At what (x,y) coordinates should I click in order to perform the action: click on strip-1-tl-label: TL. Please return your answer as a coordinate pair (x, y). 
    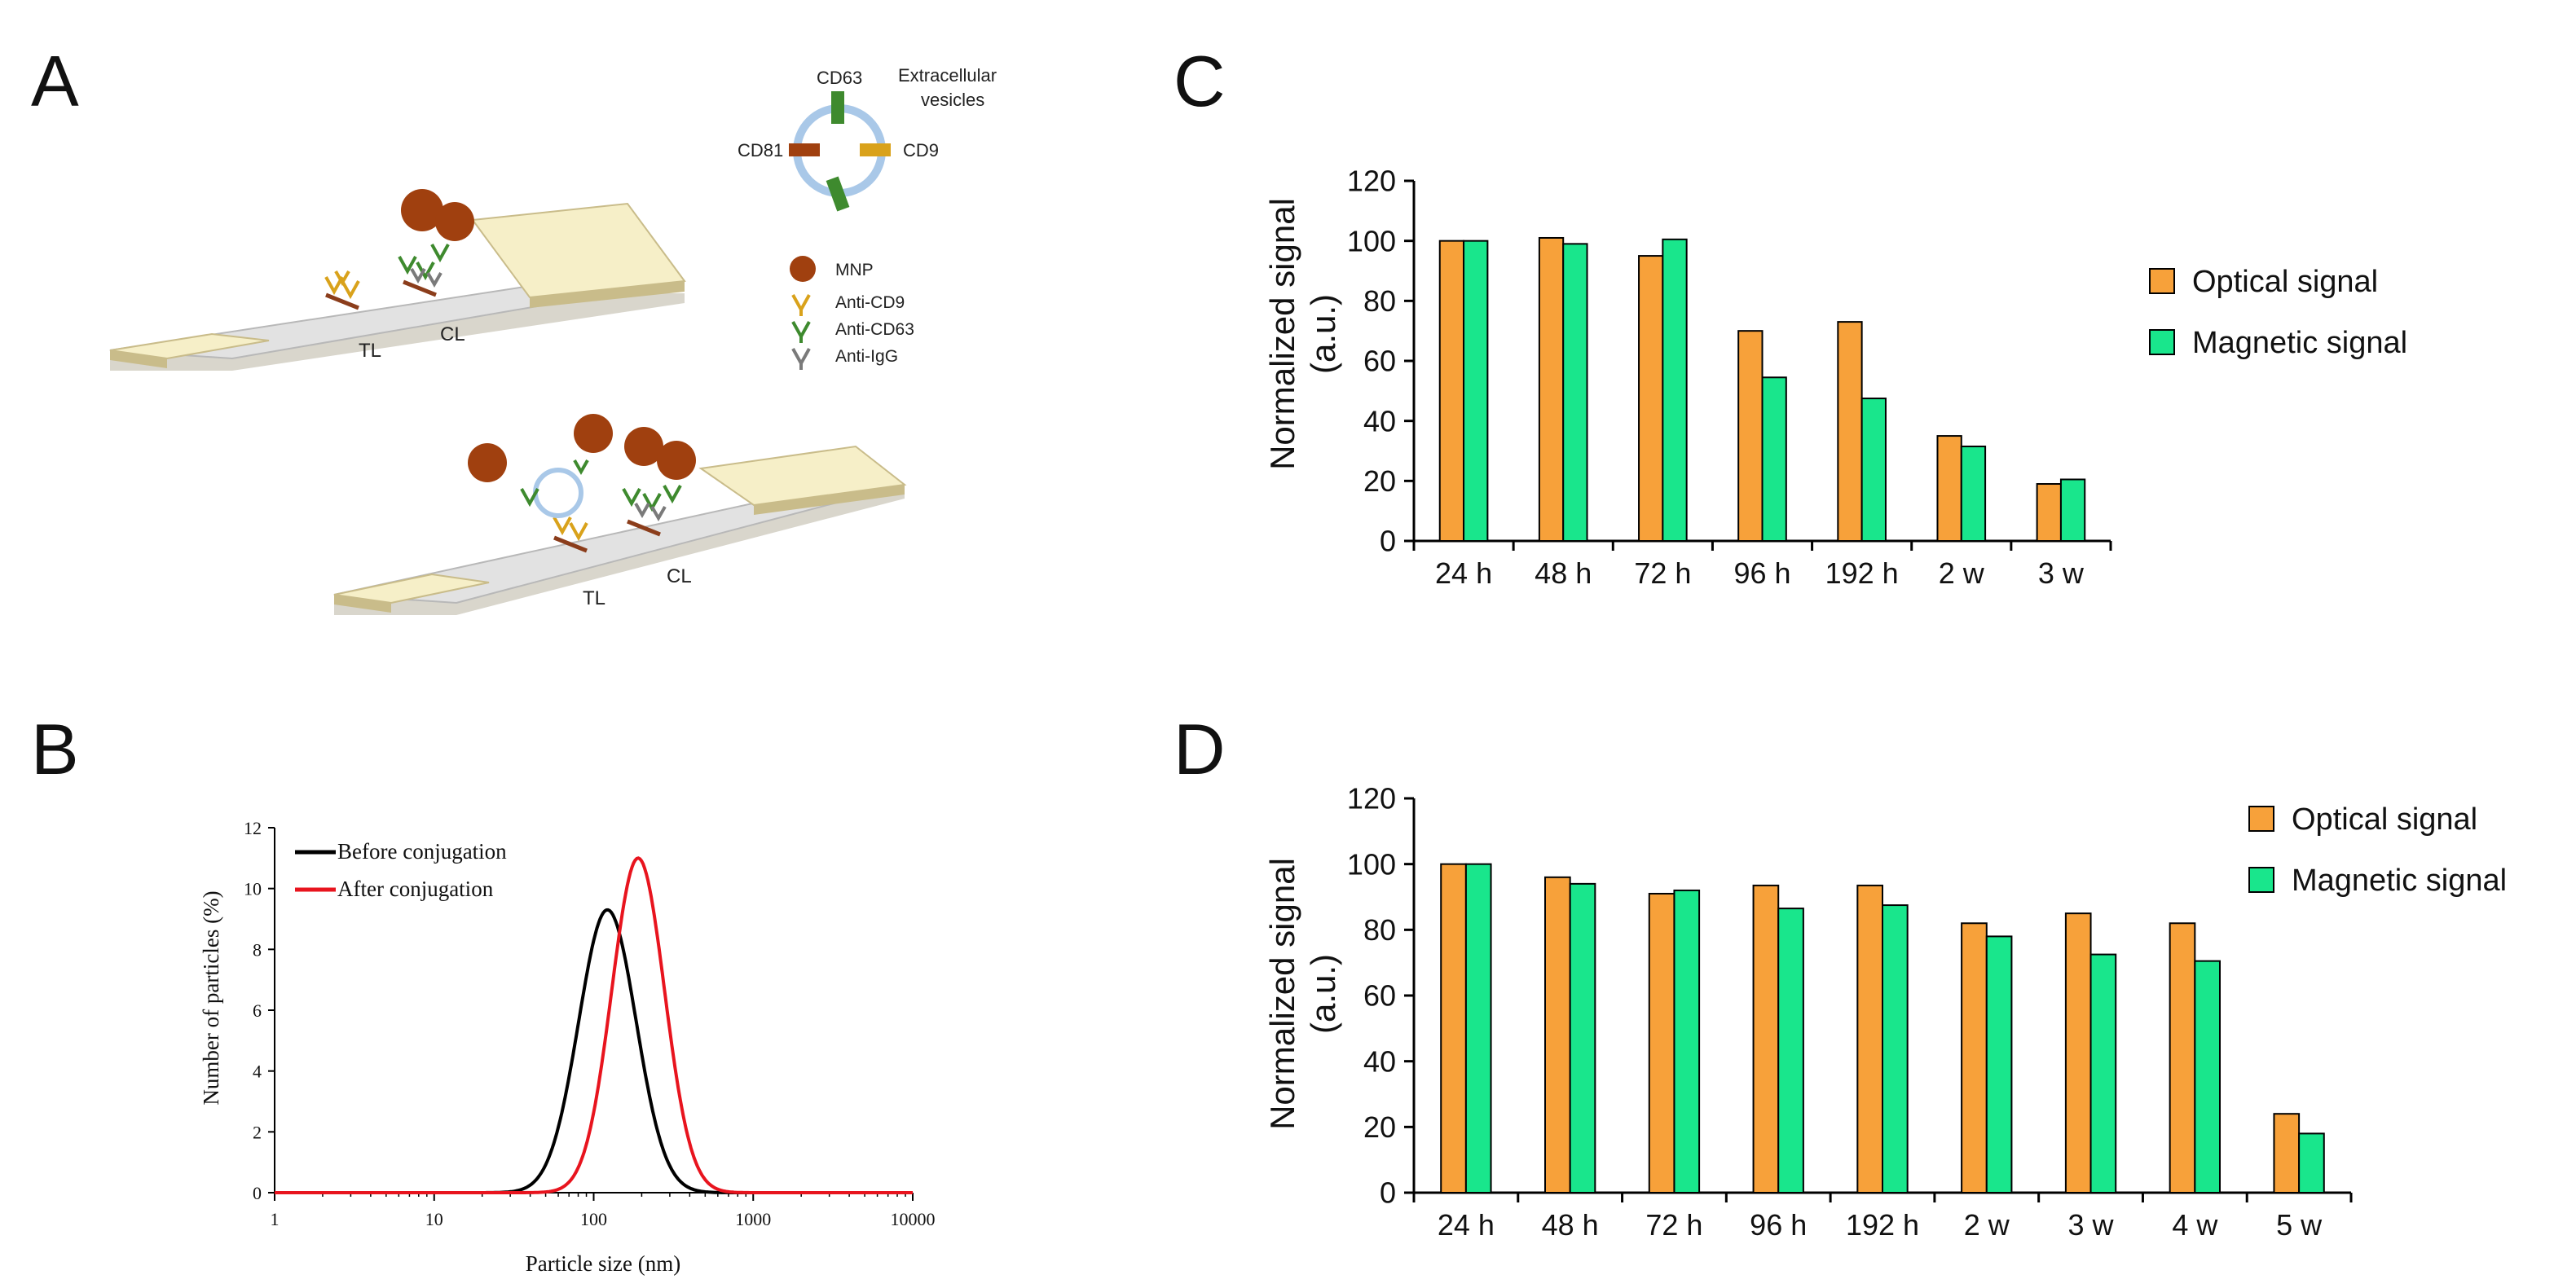
    Looking at the image, I should click on (370, 351).